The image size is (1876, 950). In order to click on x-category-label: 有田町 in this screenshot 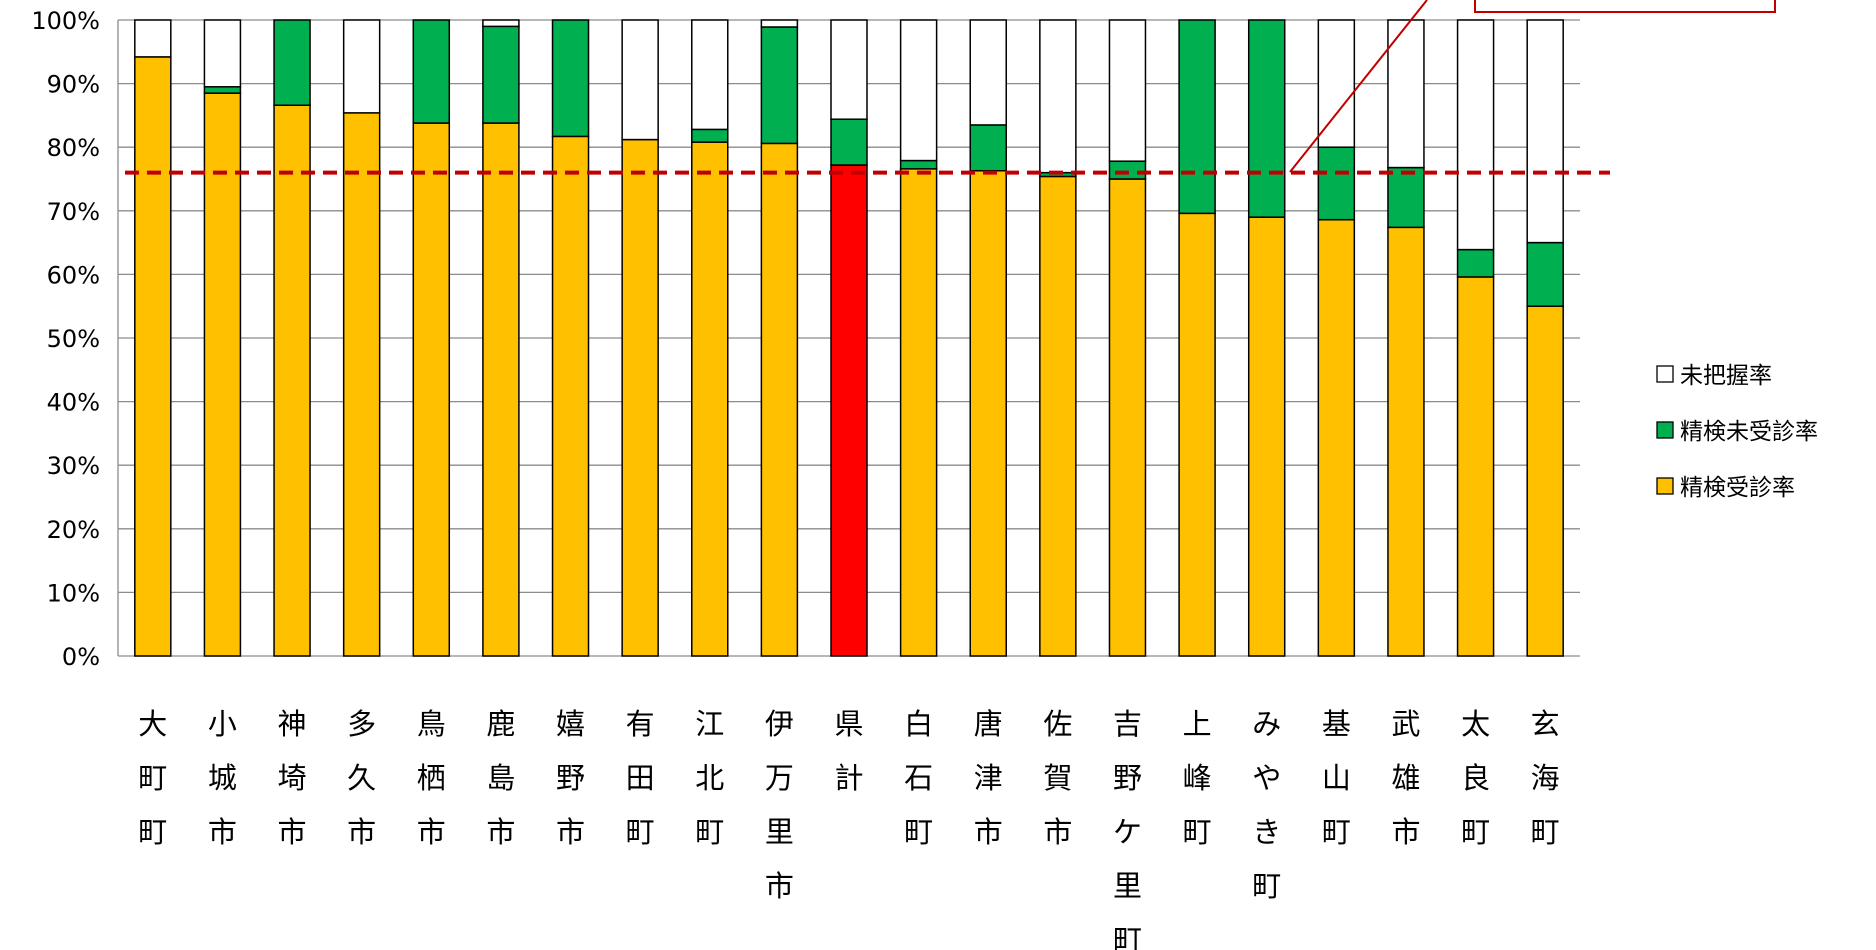, I will do `click(640, 778)`.